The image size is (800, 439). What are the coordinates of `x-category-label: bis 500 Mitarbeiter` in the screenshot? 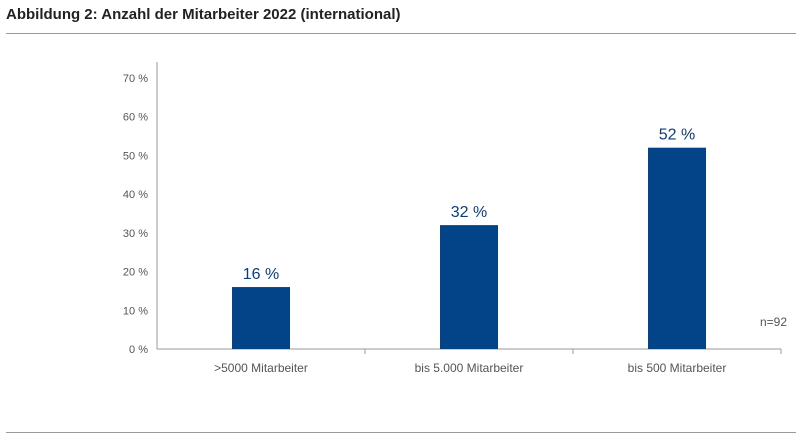 It's located at (677, 368).